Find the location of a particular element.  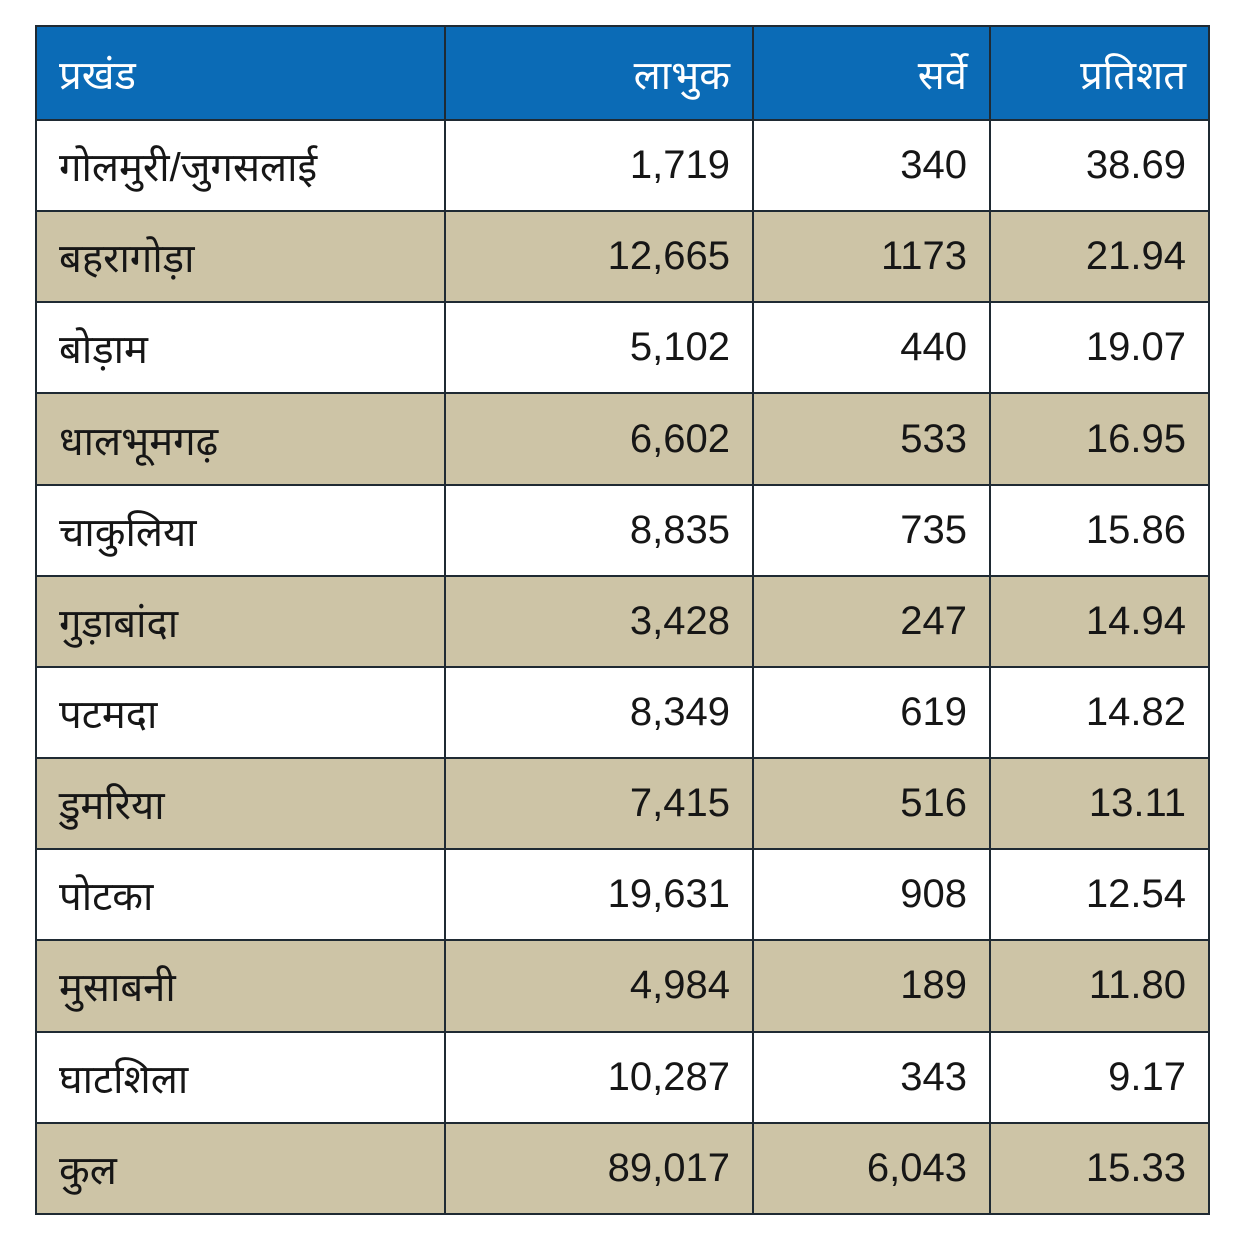

table-row: डुमरिया 7,415 516 13.11 is located at coordinates (622, 804).